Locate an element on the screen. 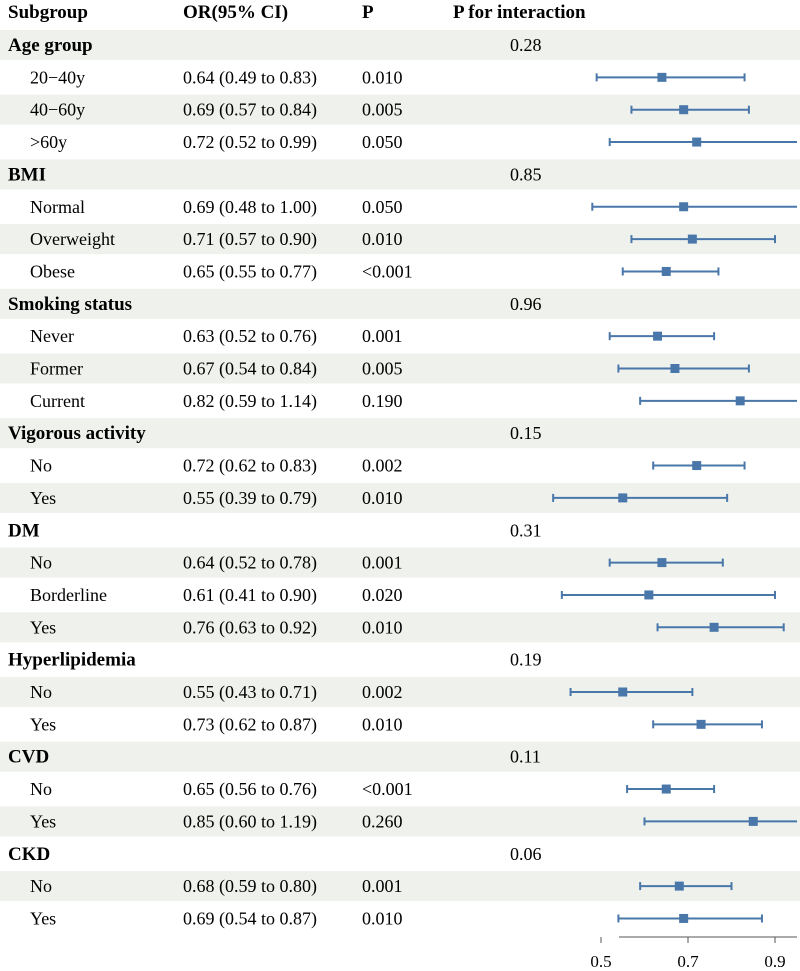 The image size is (800, 971). or-ci-value: 0.64 (0.49 to 0.83) is located at coordinates (250, 77).